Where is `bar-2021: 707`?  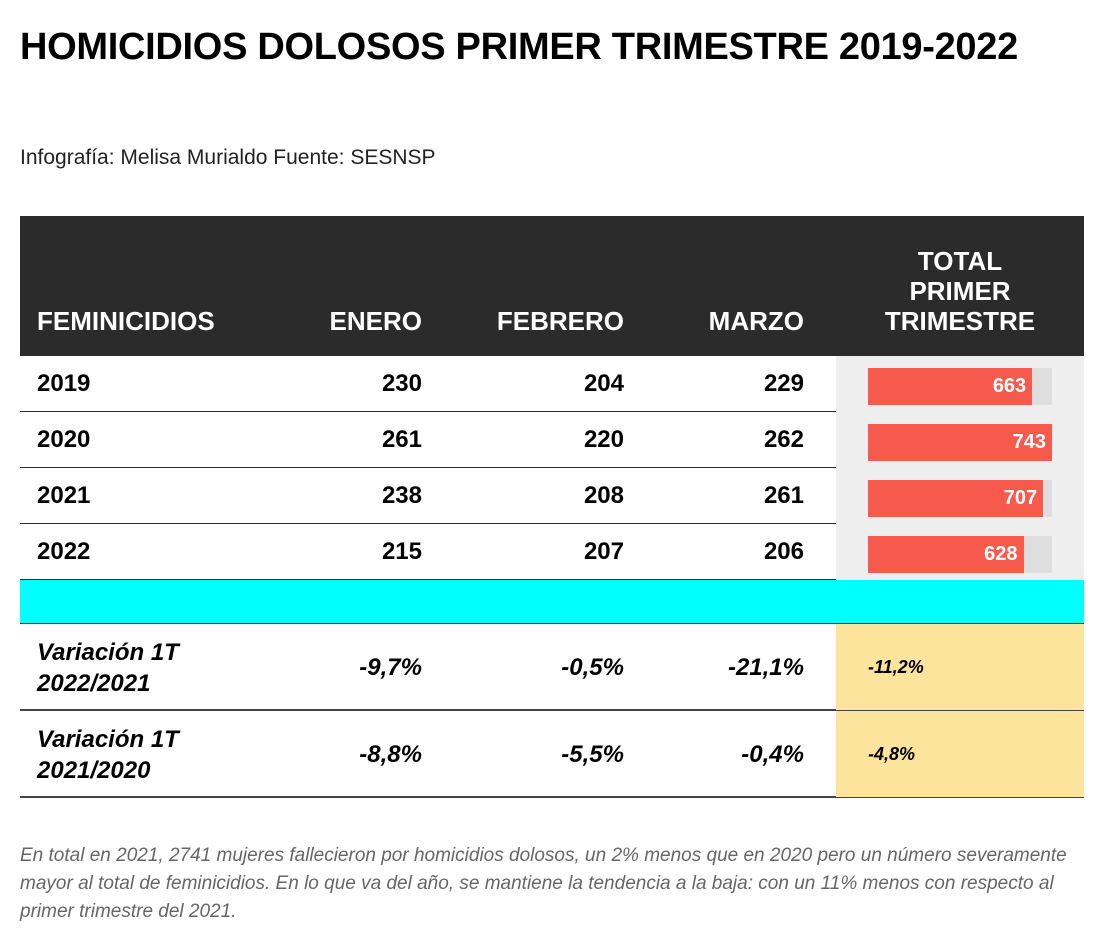
bar-2021: 707 is located at coordinates (956, 498).